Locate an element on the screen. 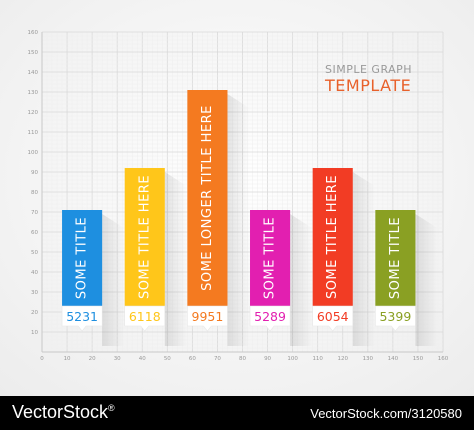 The height and width of the screenshot is (430, 474). bar-group: 6054 SOME TITLE HERE is located at coordinates (343, 257).